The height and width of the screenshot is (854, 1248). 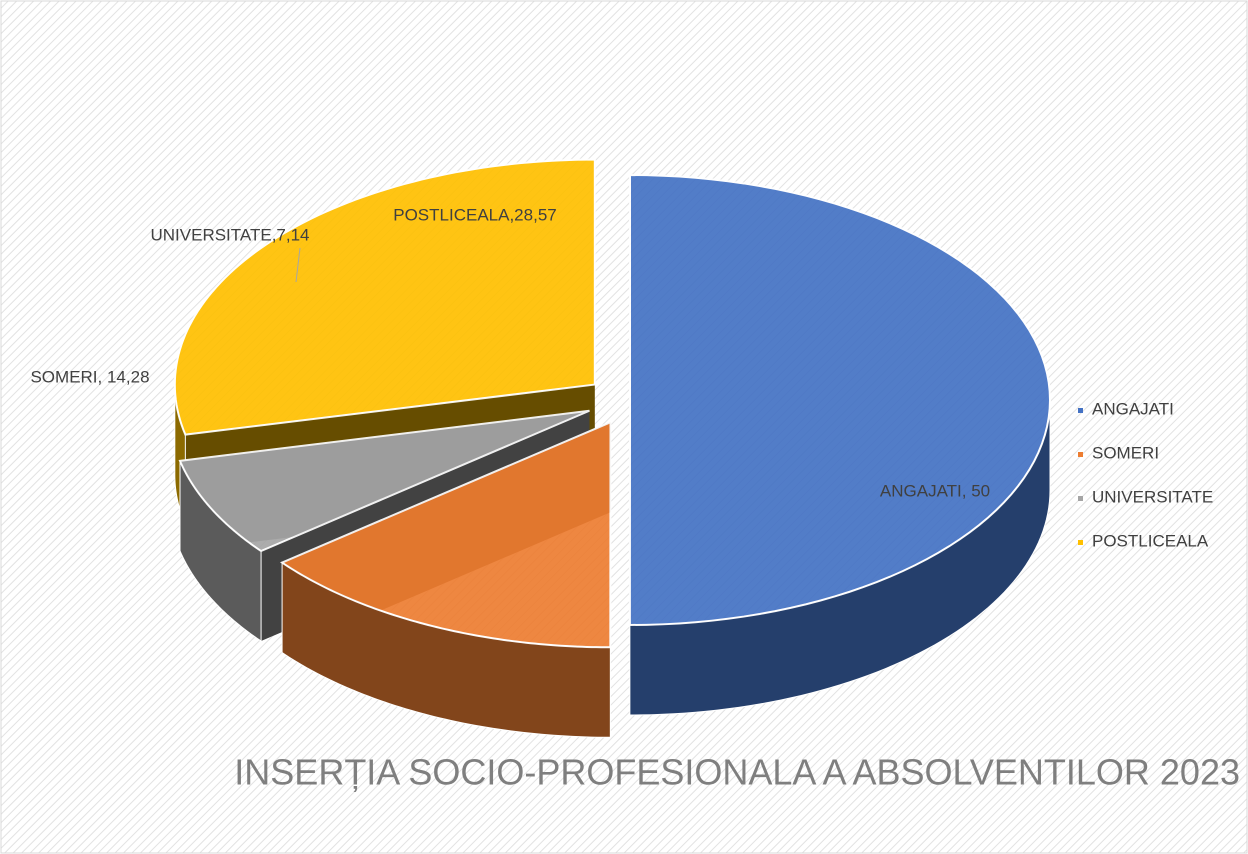 What do you see at coordinates (1133, 408) in the screenshot?
I see `legend-label: ANGAJATI` at bounding box center [1133, 408].